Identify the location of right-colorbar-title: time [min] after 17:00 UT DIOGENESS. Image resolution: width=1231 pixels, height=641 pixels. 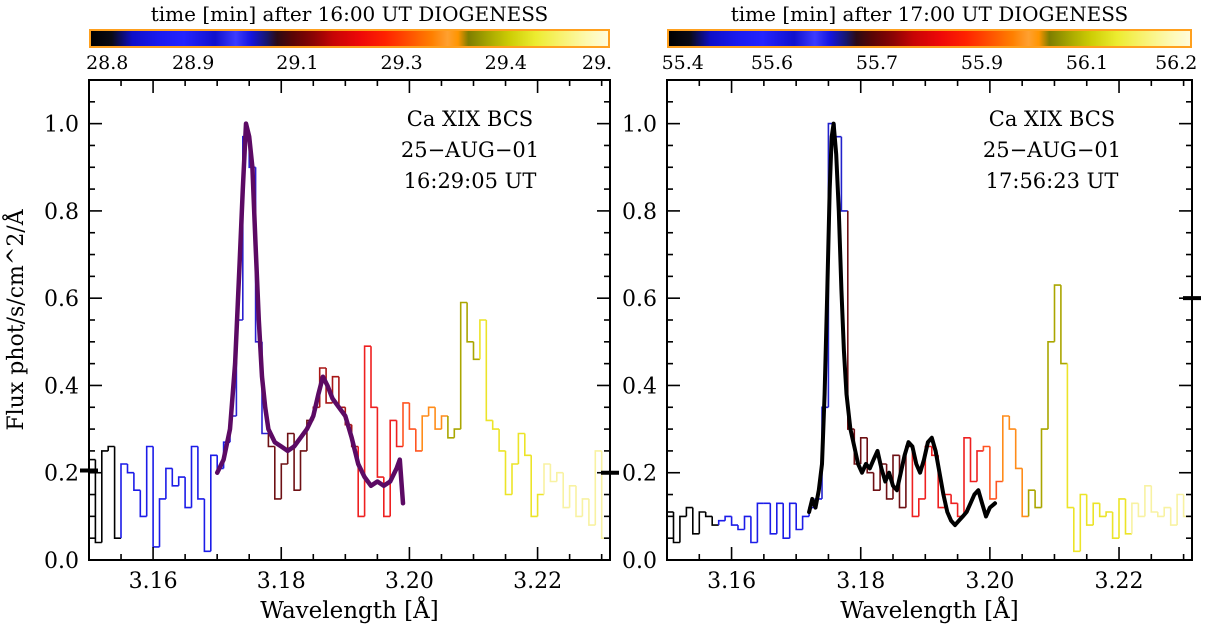
(929, 14).